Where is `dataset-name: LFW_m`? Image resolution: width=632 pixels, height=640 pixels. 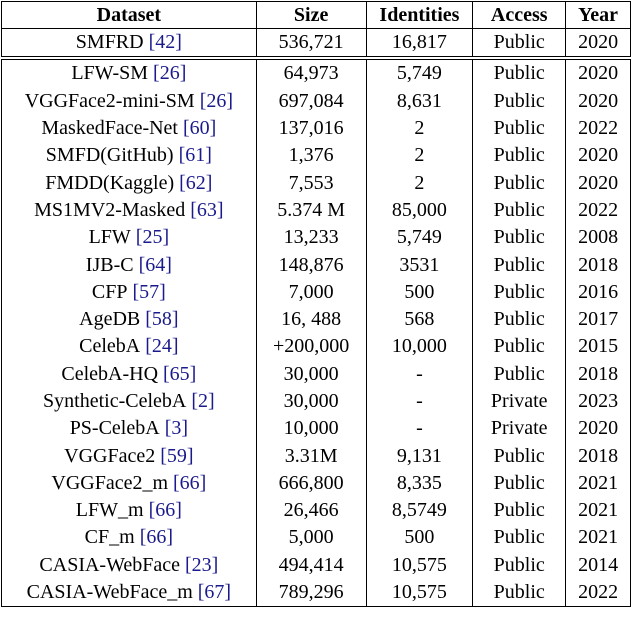 dataset-name: LFW_m is located at coordinates (109, 510).